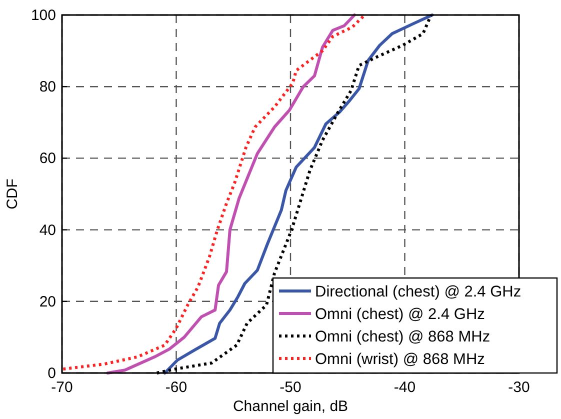 Image resolution: width=561 pixels, height=419 pixels. What do you see at coordinates (43, 15) in the screenshot?
I see `y-tick-label: 100` at bounding box center [43, 15].